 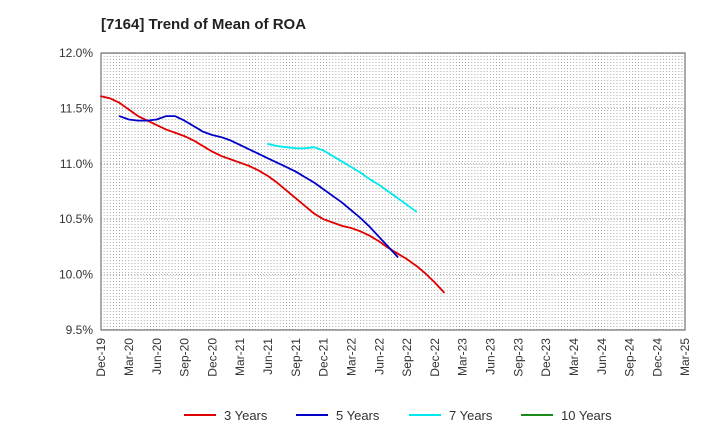 I want to click on x-tick-label: Dec-22, so click(x=435, y=357).